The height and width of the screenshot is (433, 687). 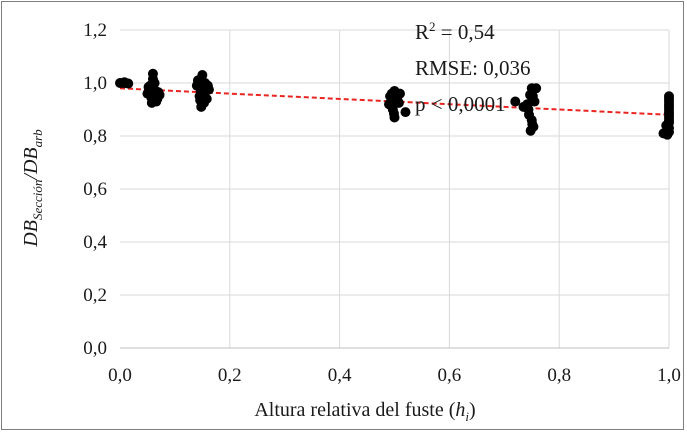 I want to click on y-axis-title-numerator-subscript: Sección, so click(x=37, y=200).